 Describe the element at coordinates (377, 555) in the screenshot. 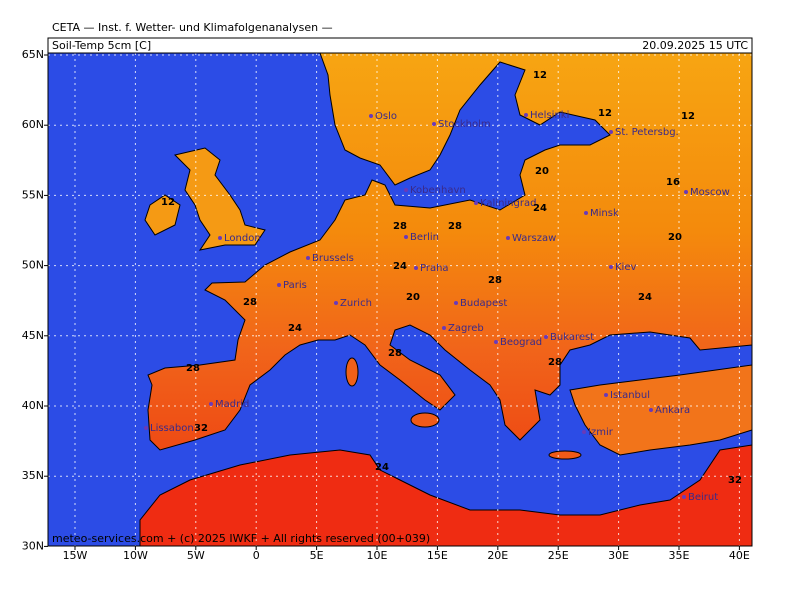

I see `lon-label: 10E` at that location.